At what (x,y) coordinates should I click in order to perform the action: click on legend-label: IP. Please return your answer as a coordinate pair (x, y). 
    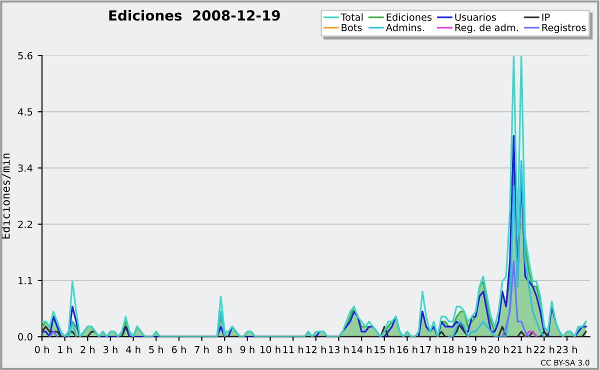
    Looking at the image, I should click on (546, 17).